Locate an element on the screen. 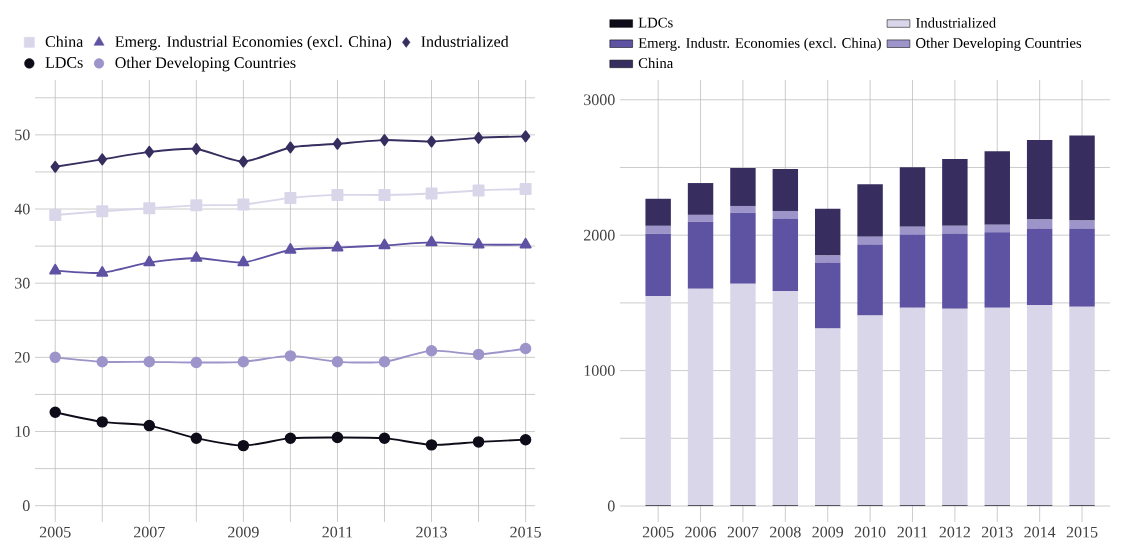  legend-label: China is located at coordinates (64, 41).